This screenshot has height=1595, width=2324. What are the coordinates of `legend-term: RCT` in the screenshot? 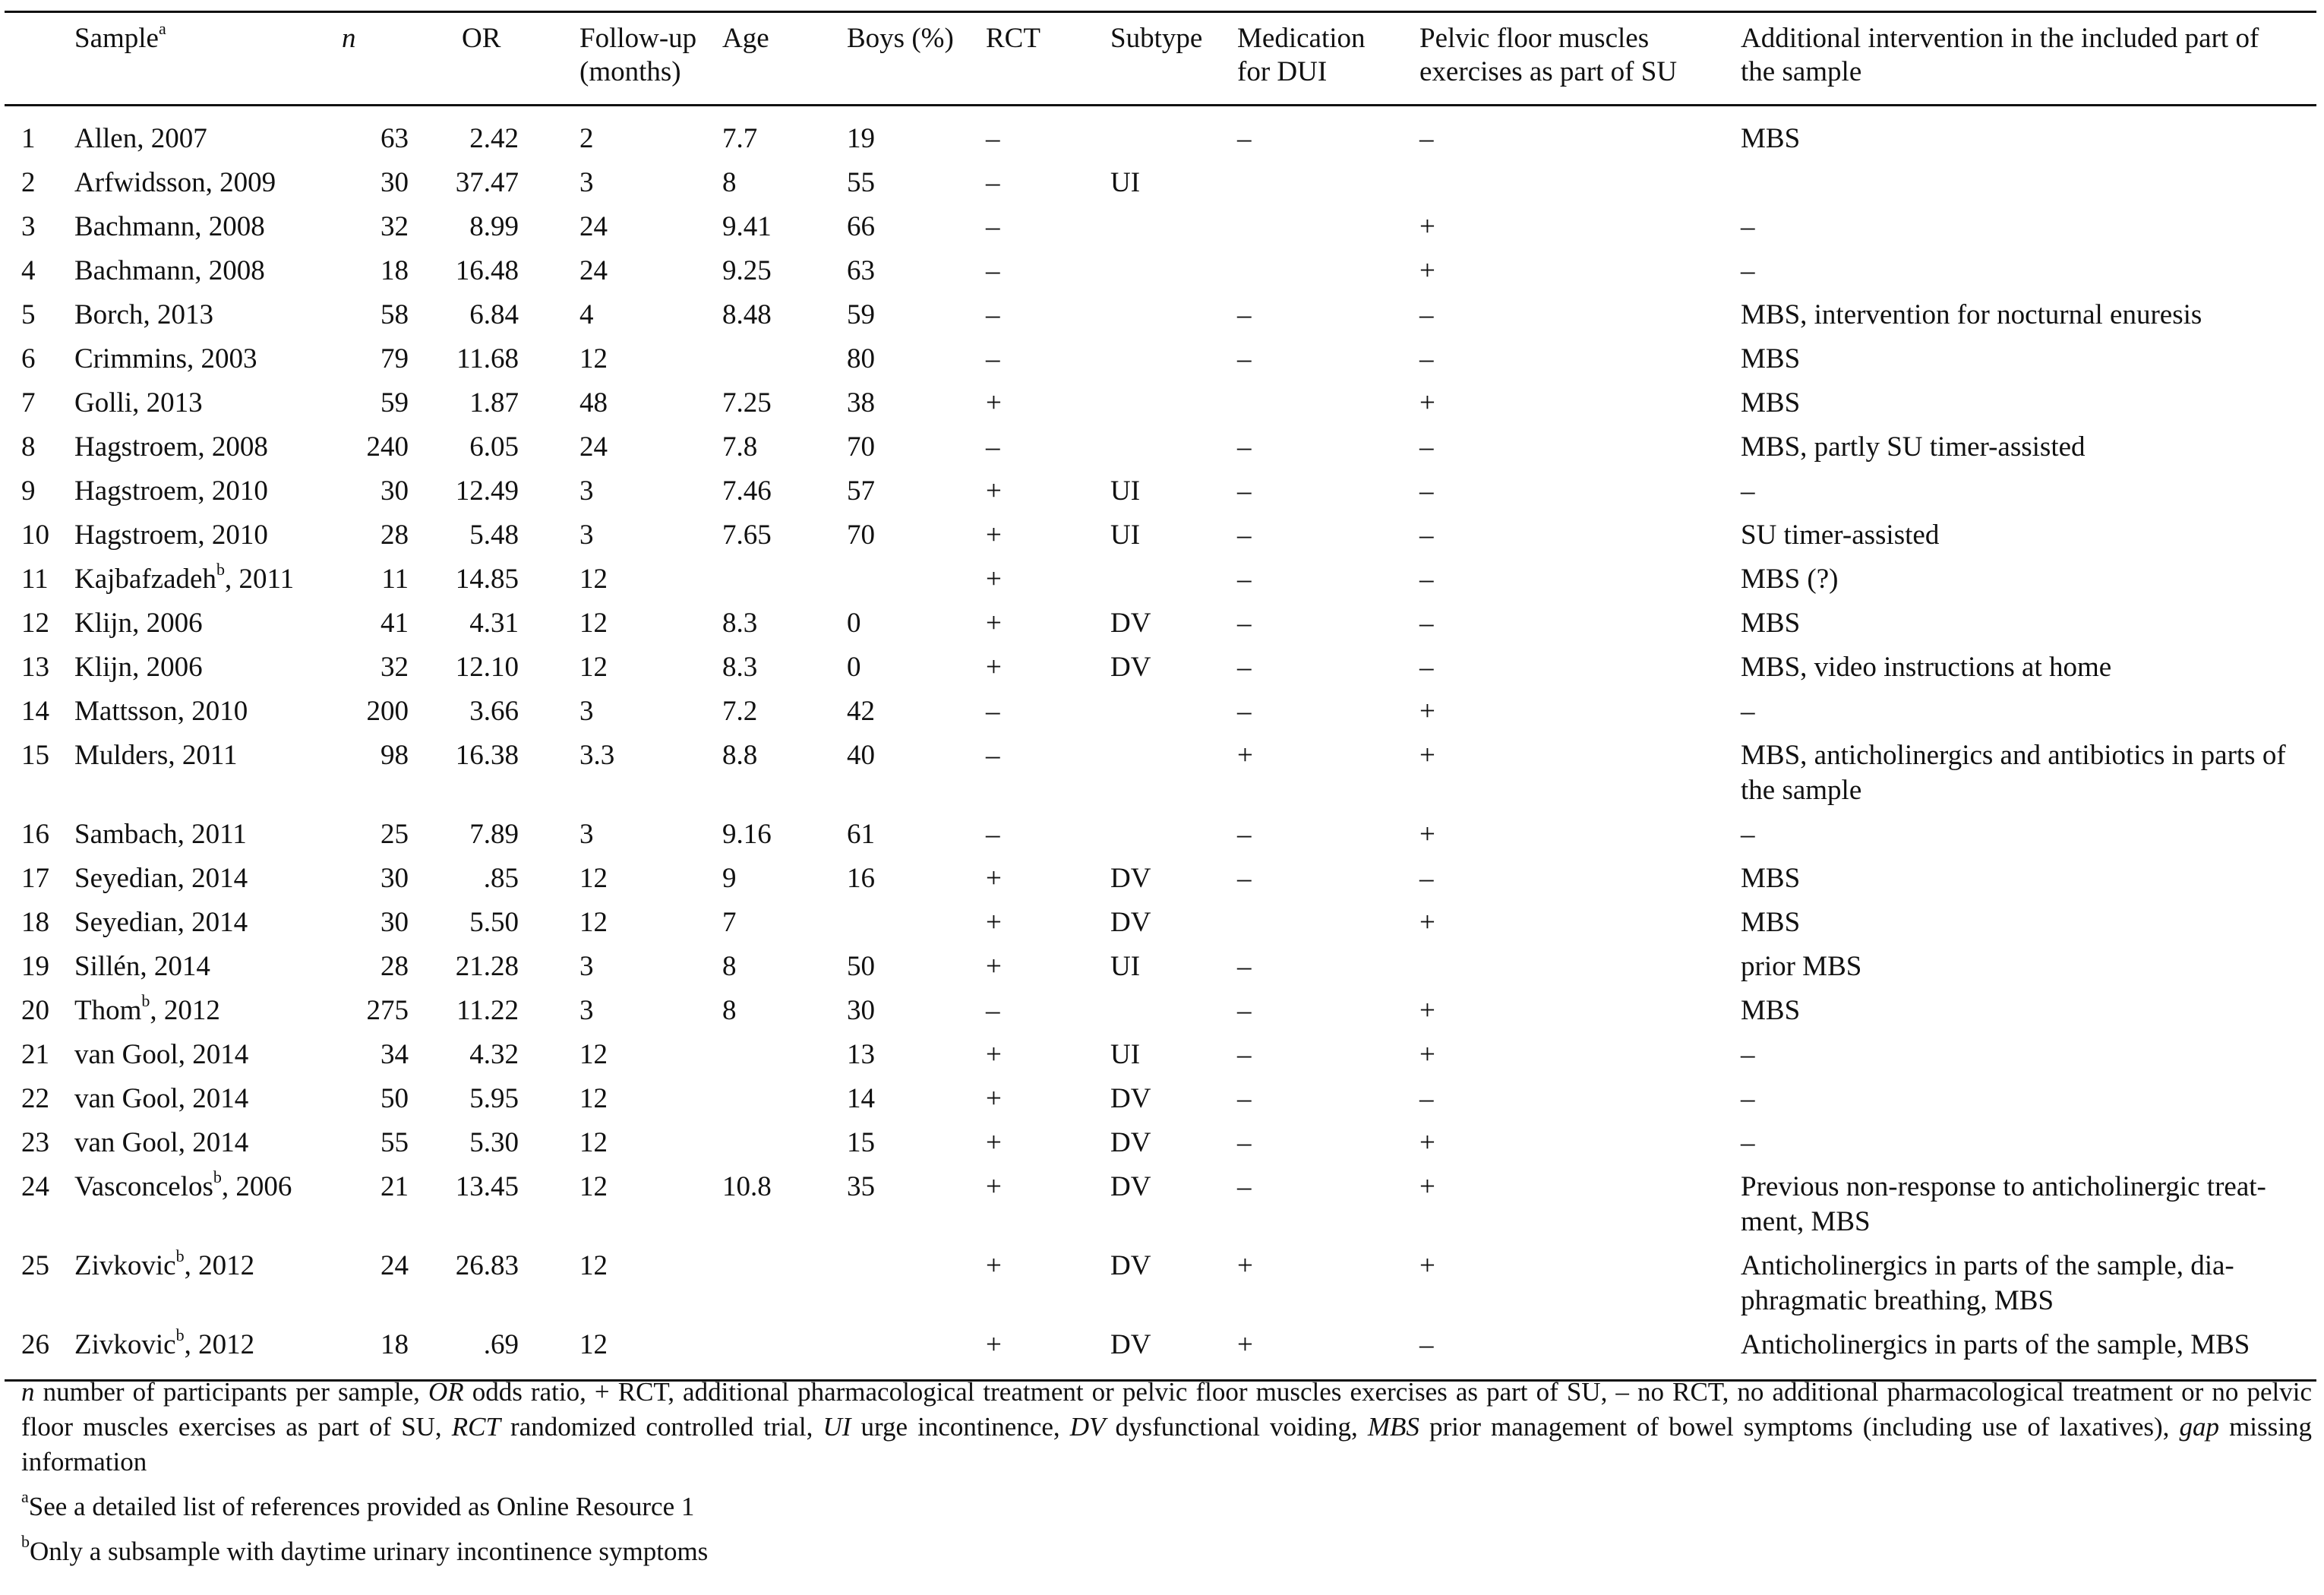 It's located at (475, 1427).